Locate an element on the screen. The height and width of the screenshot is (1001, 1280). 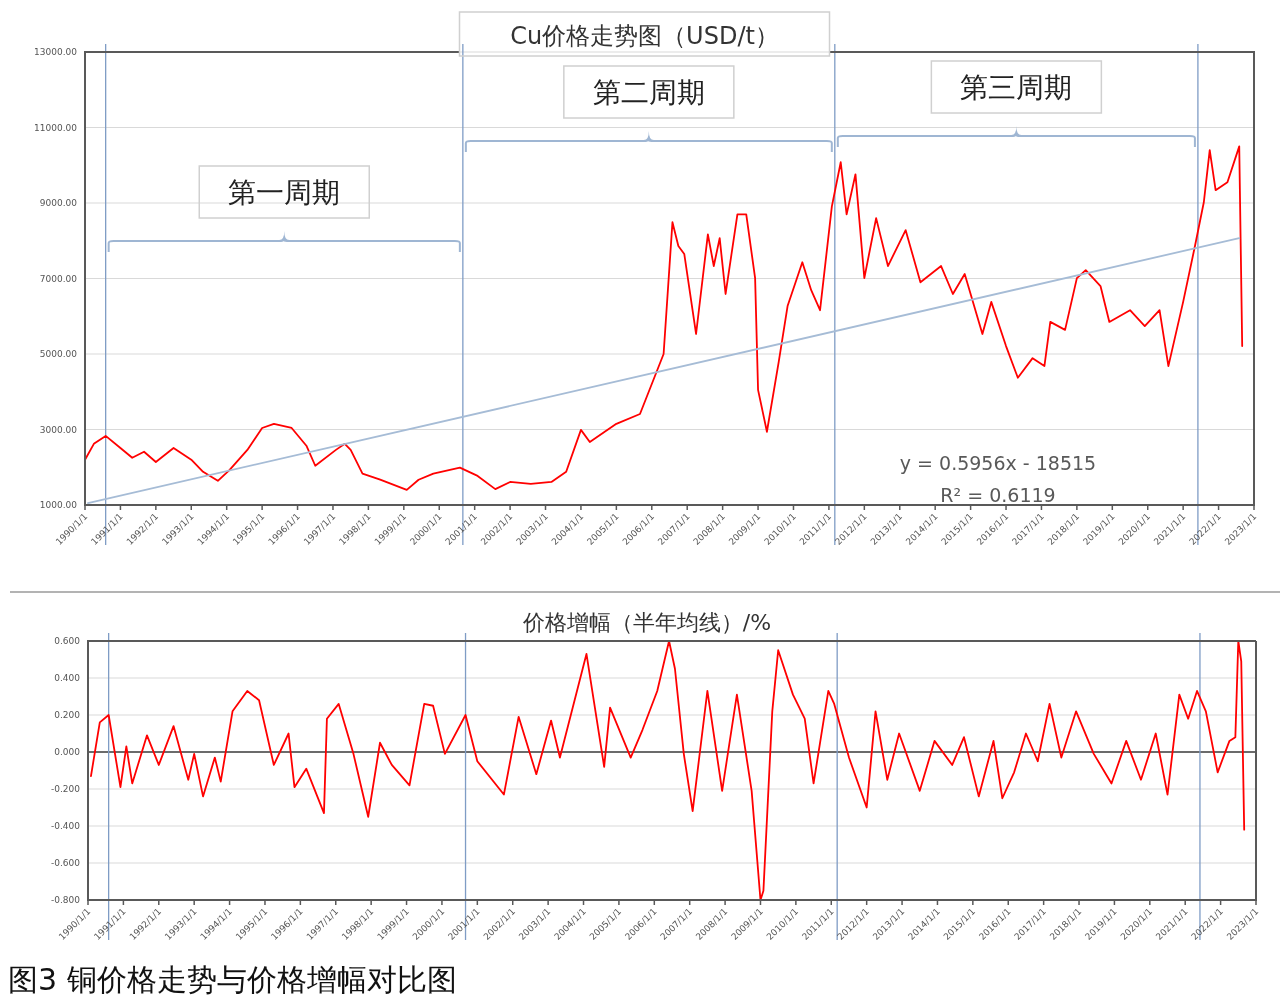
annotation: 第二周期 is located at coordinates (648, 92).